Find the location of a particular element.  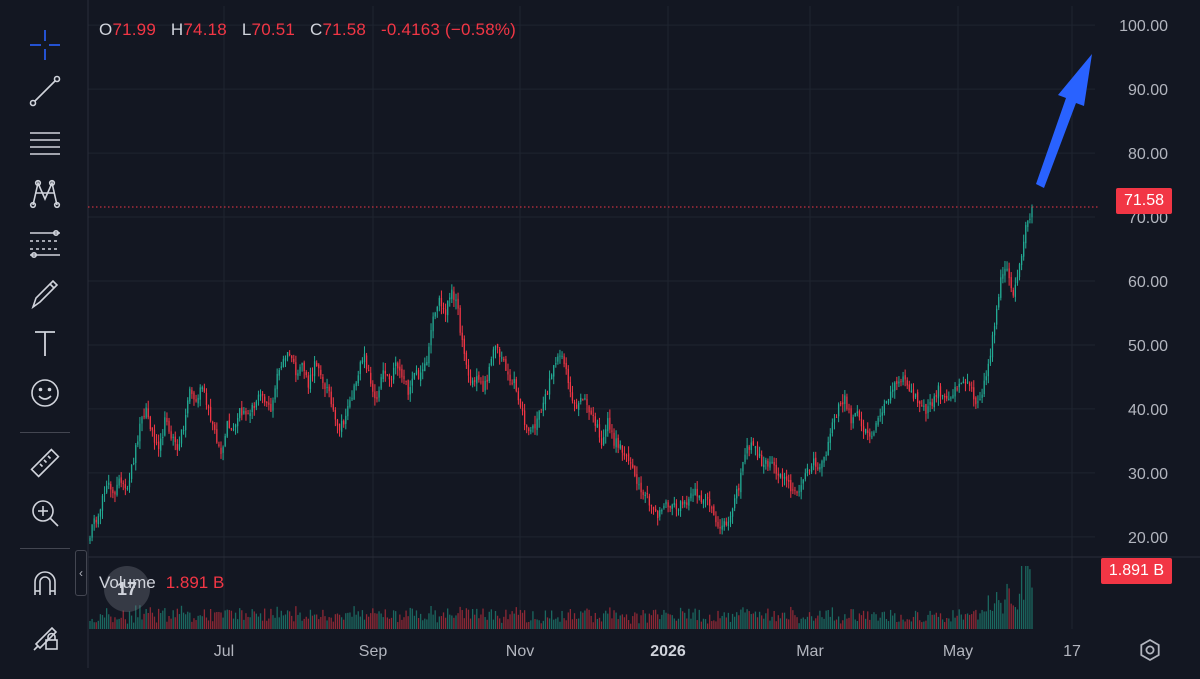

text-icon is located at coordinates (45, 343).